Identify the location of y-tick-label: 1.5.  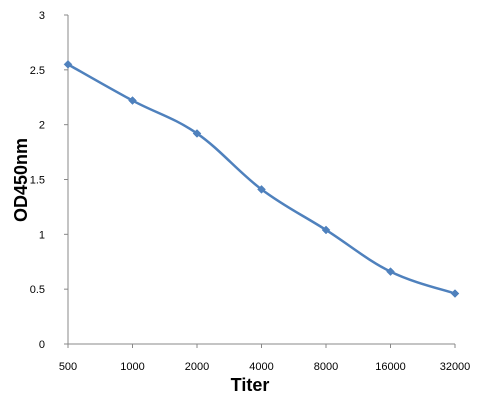
(37, 181).